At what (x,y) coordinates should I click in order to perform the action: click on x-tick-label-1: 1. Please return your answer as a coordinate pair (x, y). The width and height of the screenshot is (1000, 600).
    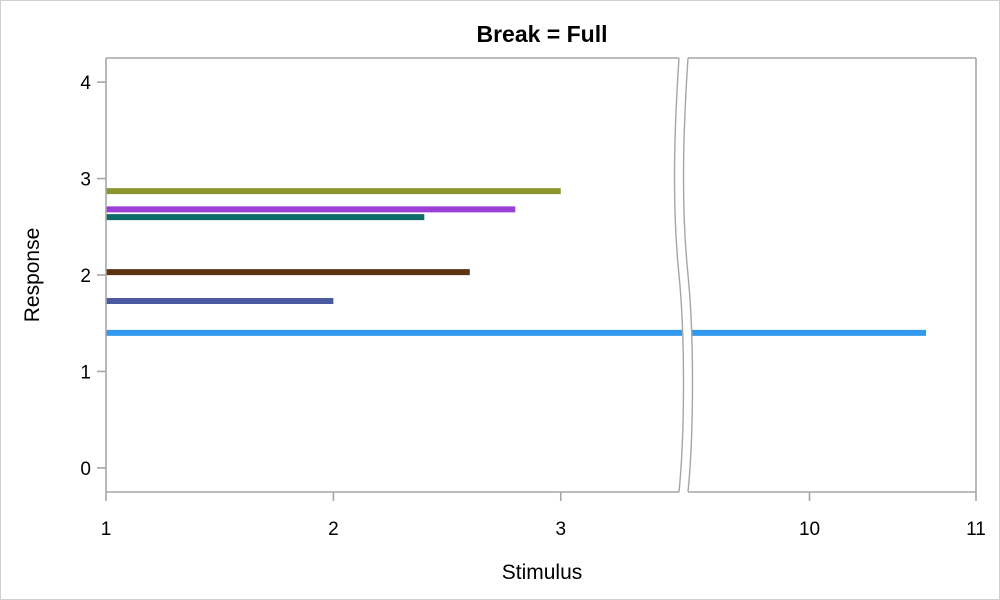
    Looking at the image, I should click on (106, 529).